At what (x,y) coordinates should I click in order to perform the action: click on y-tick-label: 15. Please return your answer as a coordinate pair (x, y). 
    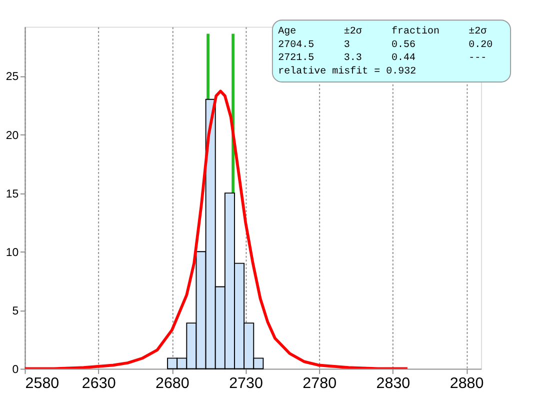
    Looking at the image, I should click on (12, 194).